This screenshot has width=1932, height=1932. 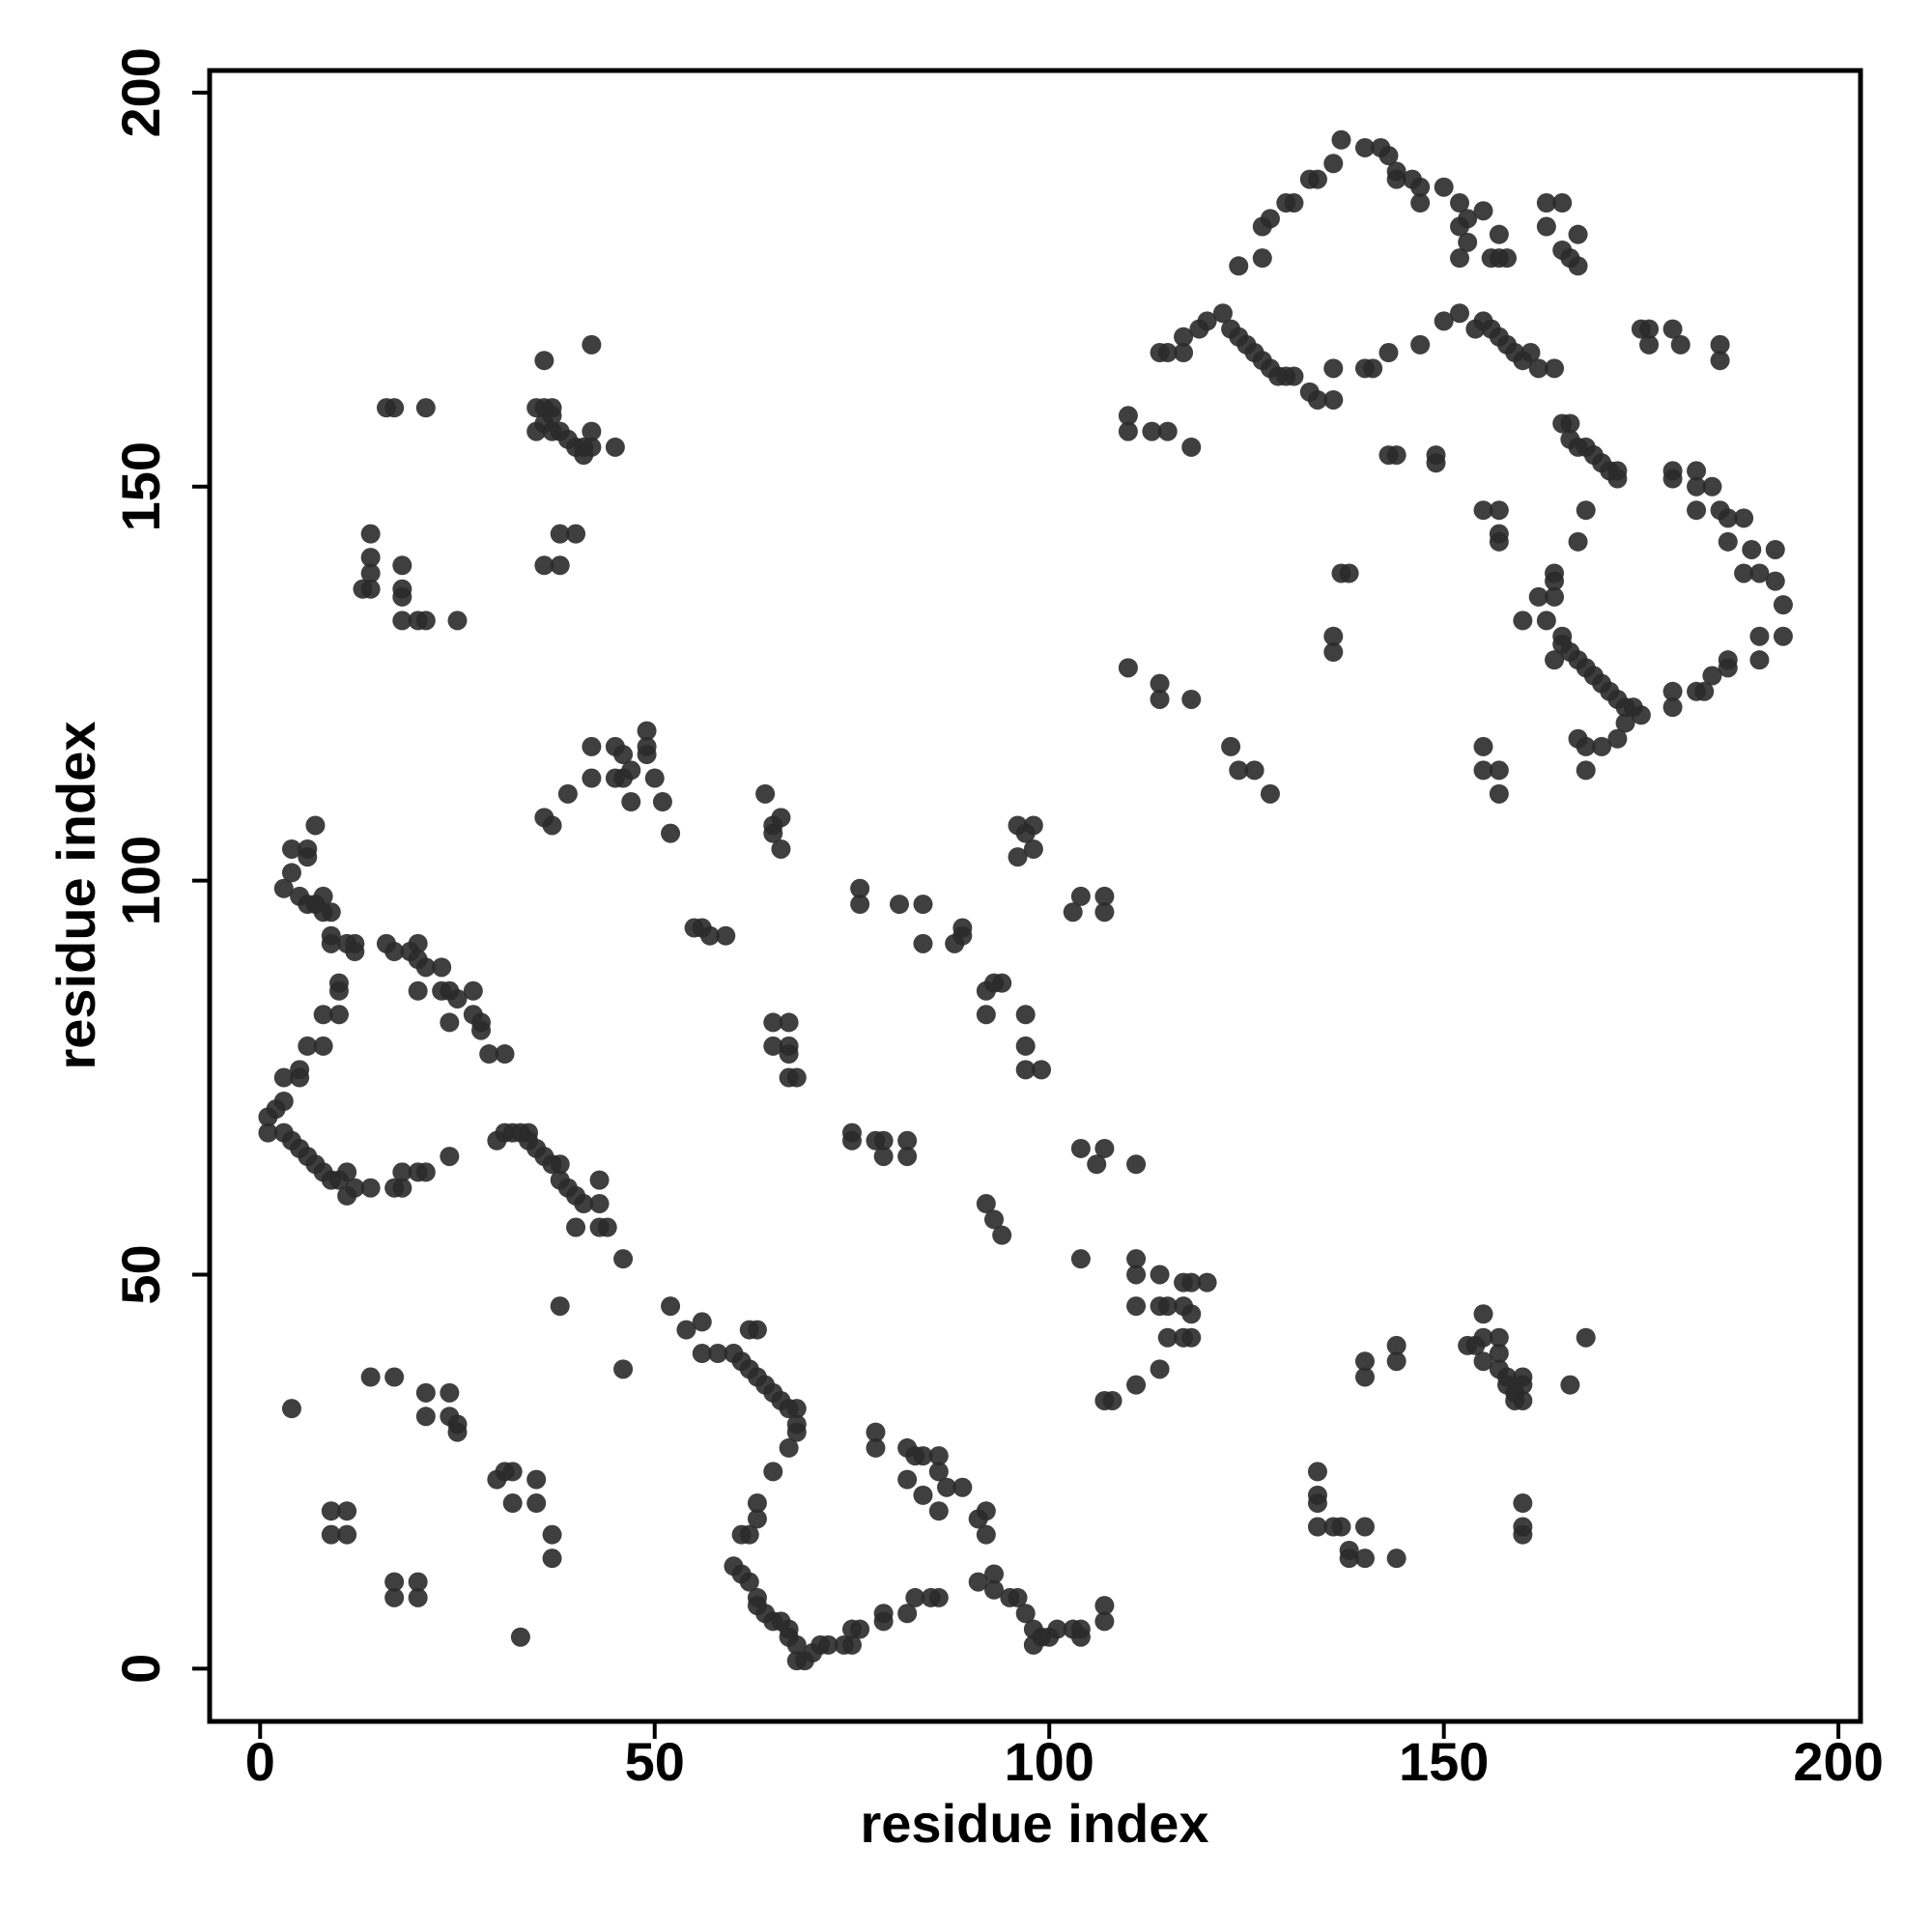 What do you see at coordinates (140, 1274) in the screenshot?
I see `y-tick-label: 50` at bounding box center [140, 1274].